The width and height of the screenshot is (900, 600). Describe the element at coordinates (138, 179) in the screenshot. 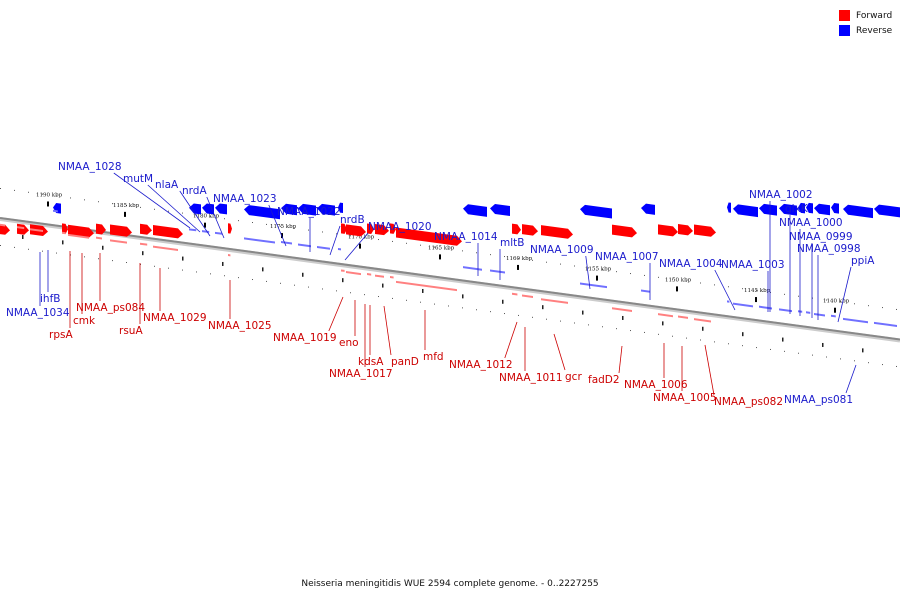

I see `reverse-gene-label: mutM` at that location.